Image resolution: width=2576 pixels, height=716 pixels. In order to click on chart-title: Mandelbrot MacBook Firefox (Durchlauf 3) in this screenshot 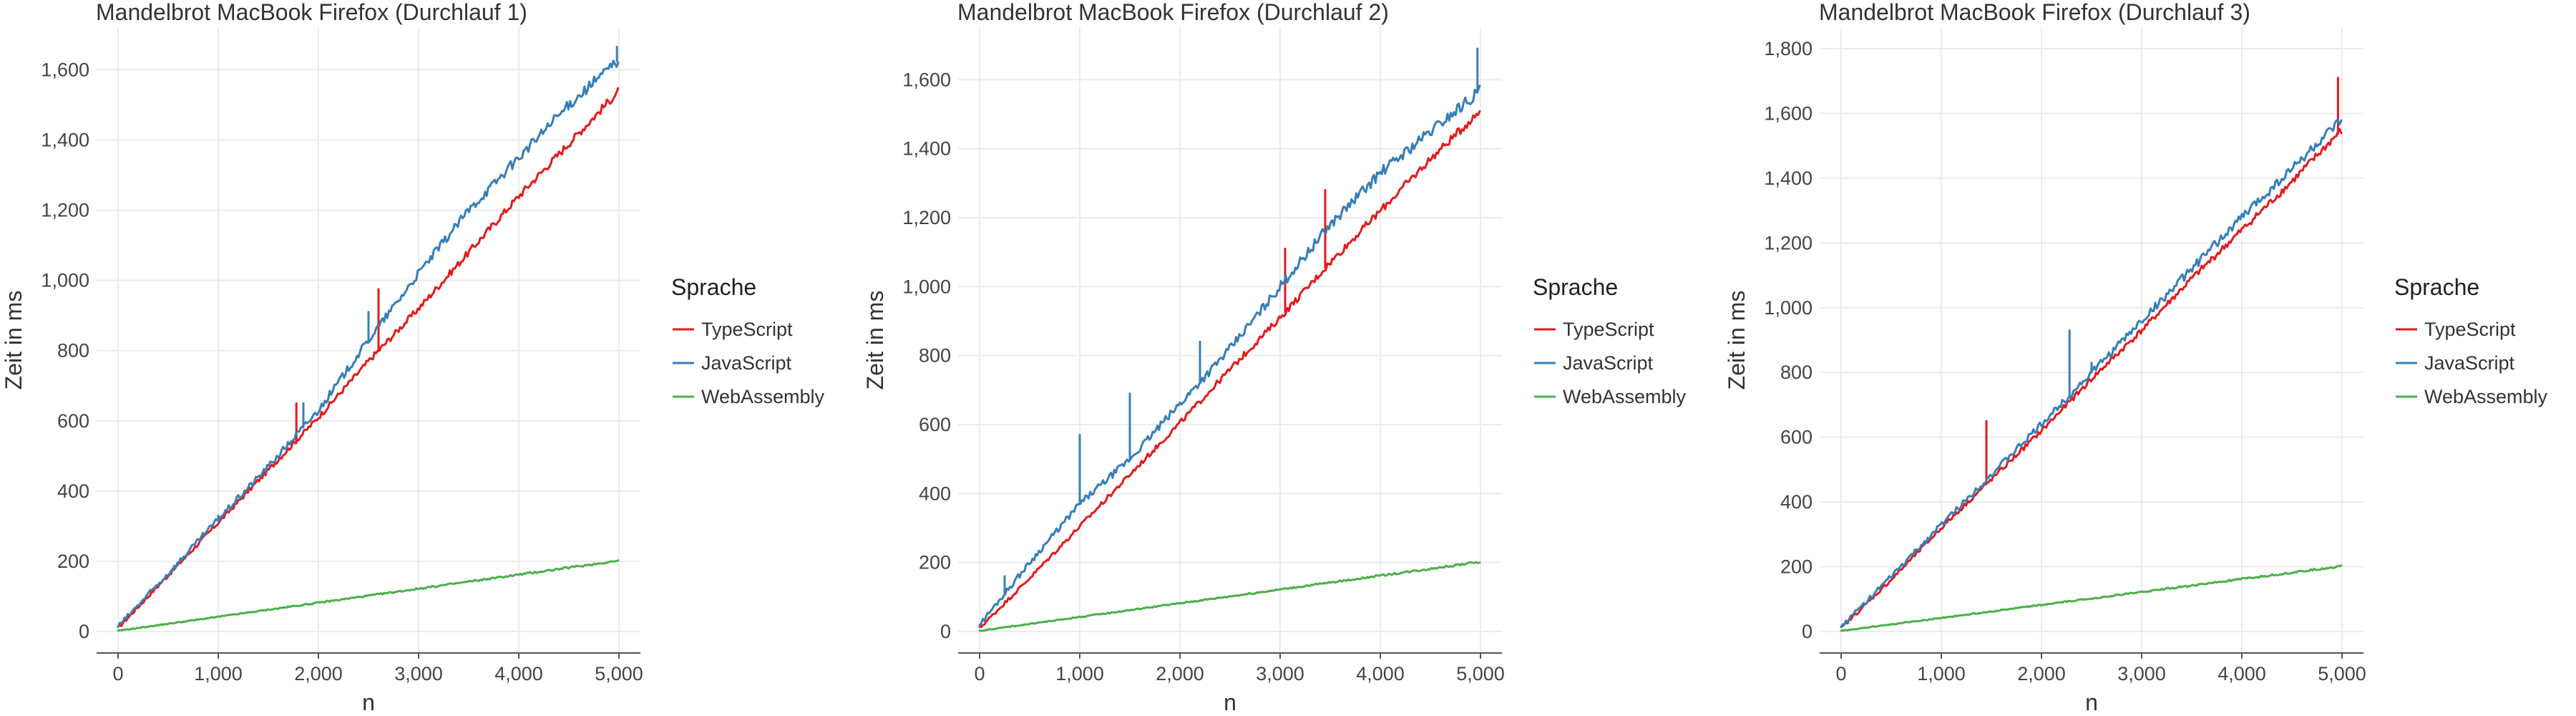, I will do `click(2034, 12)`.